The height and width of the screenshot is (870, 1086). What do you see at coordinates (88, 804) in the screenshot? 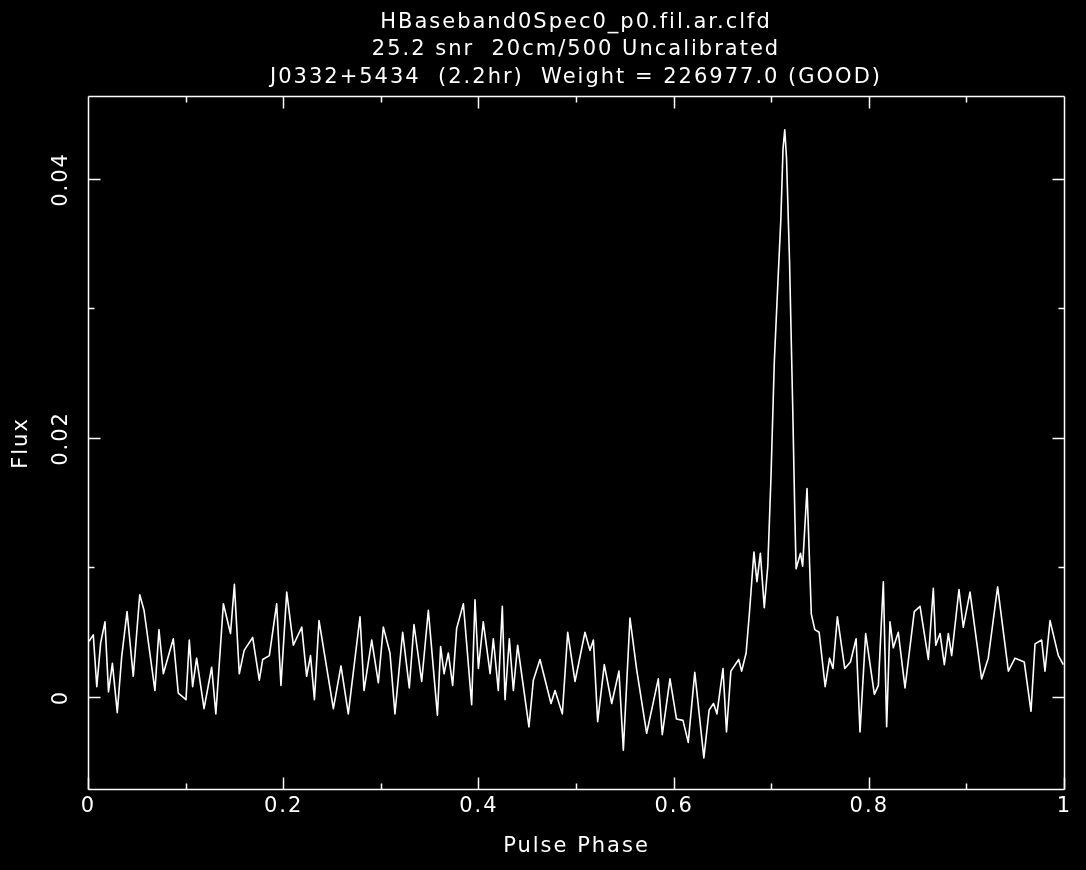
I see `x-tick-label: 0` at bounding box center [88, 804].